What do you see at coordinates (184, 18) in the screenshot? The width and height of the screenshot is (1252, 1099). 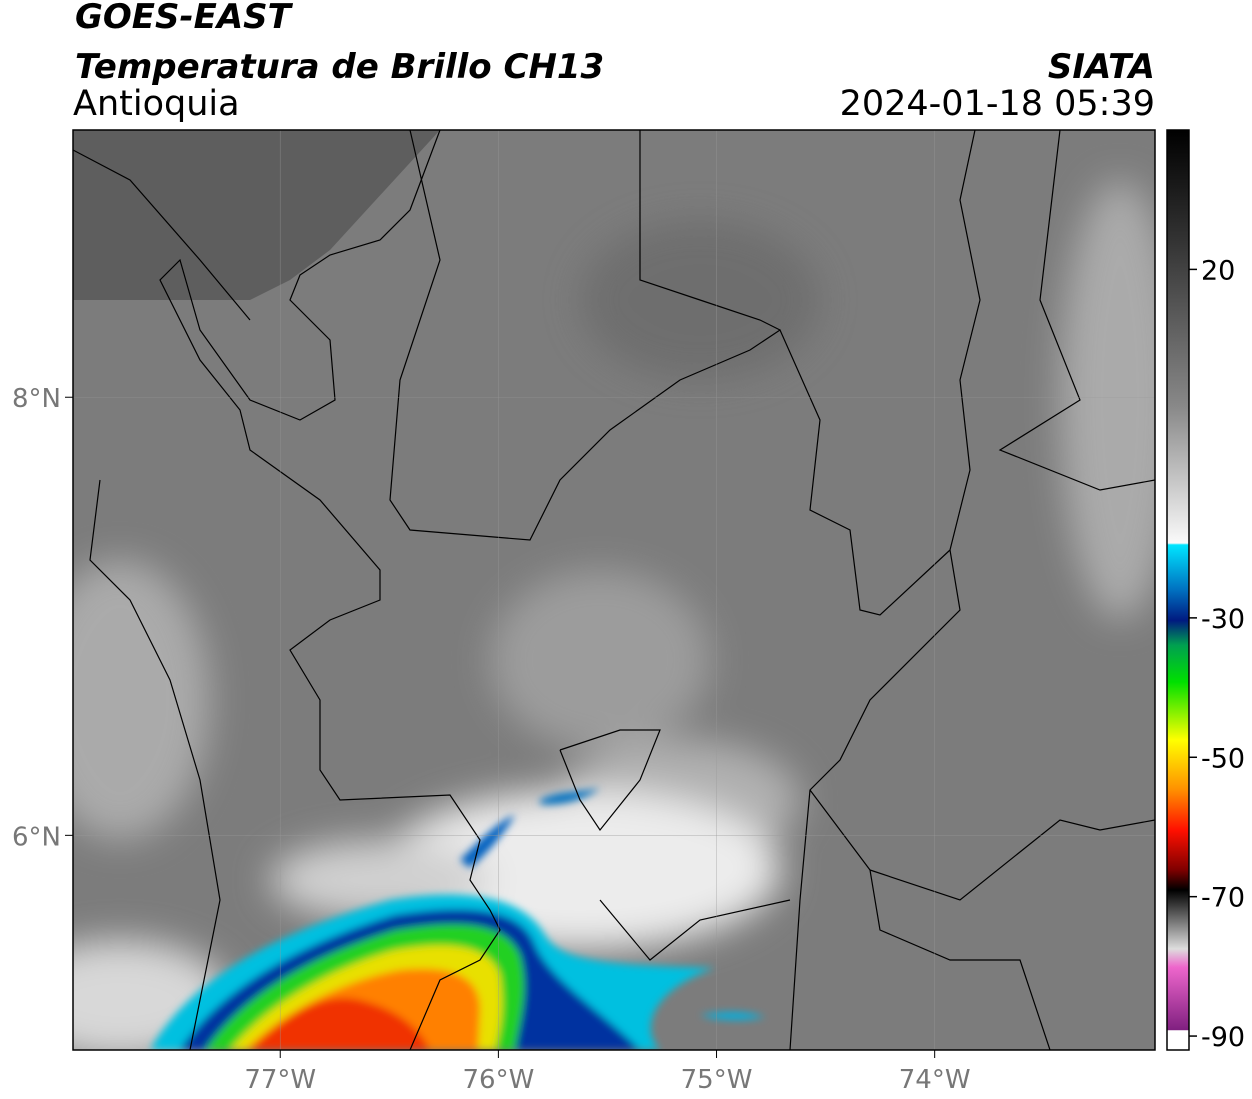 I see `satellite: GOES-EAST` at bounding box center [184, 18].